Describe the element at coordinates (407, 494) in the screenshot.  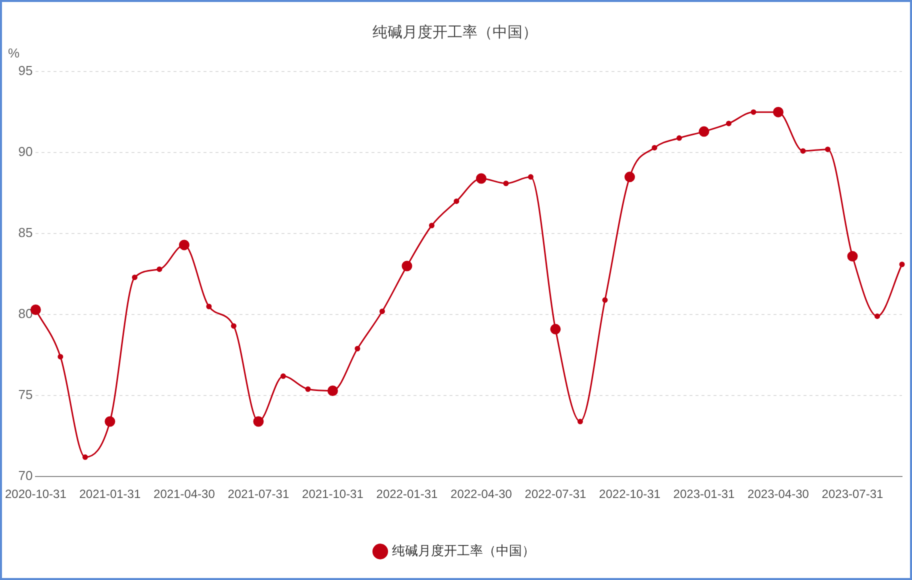
I see `x-tick-label: 2022-01-31` at that location.